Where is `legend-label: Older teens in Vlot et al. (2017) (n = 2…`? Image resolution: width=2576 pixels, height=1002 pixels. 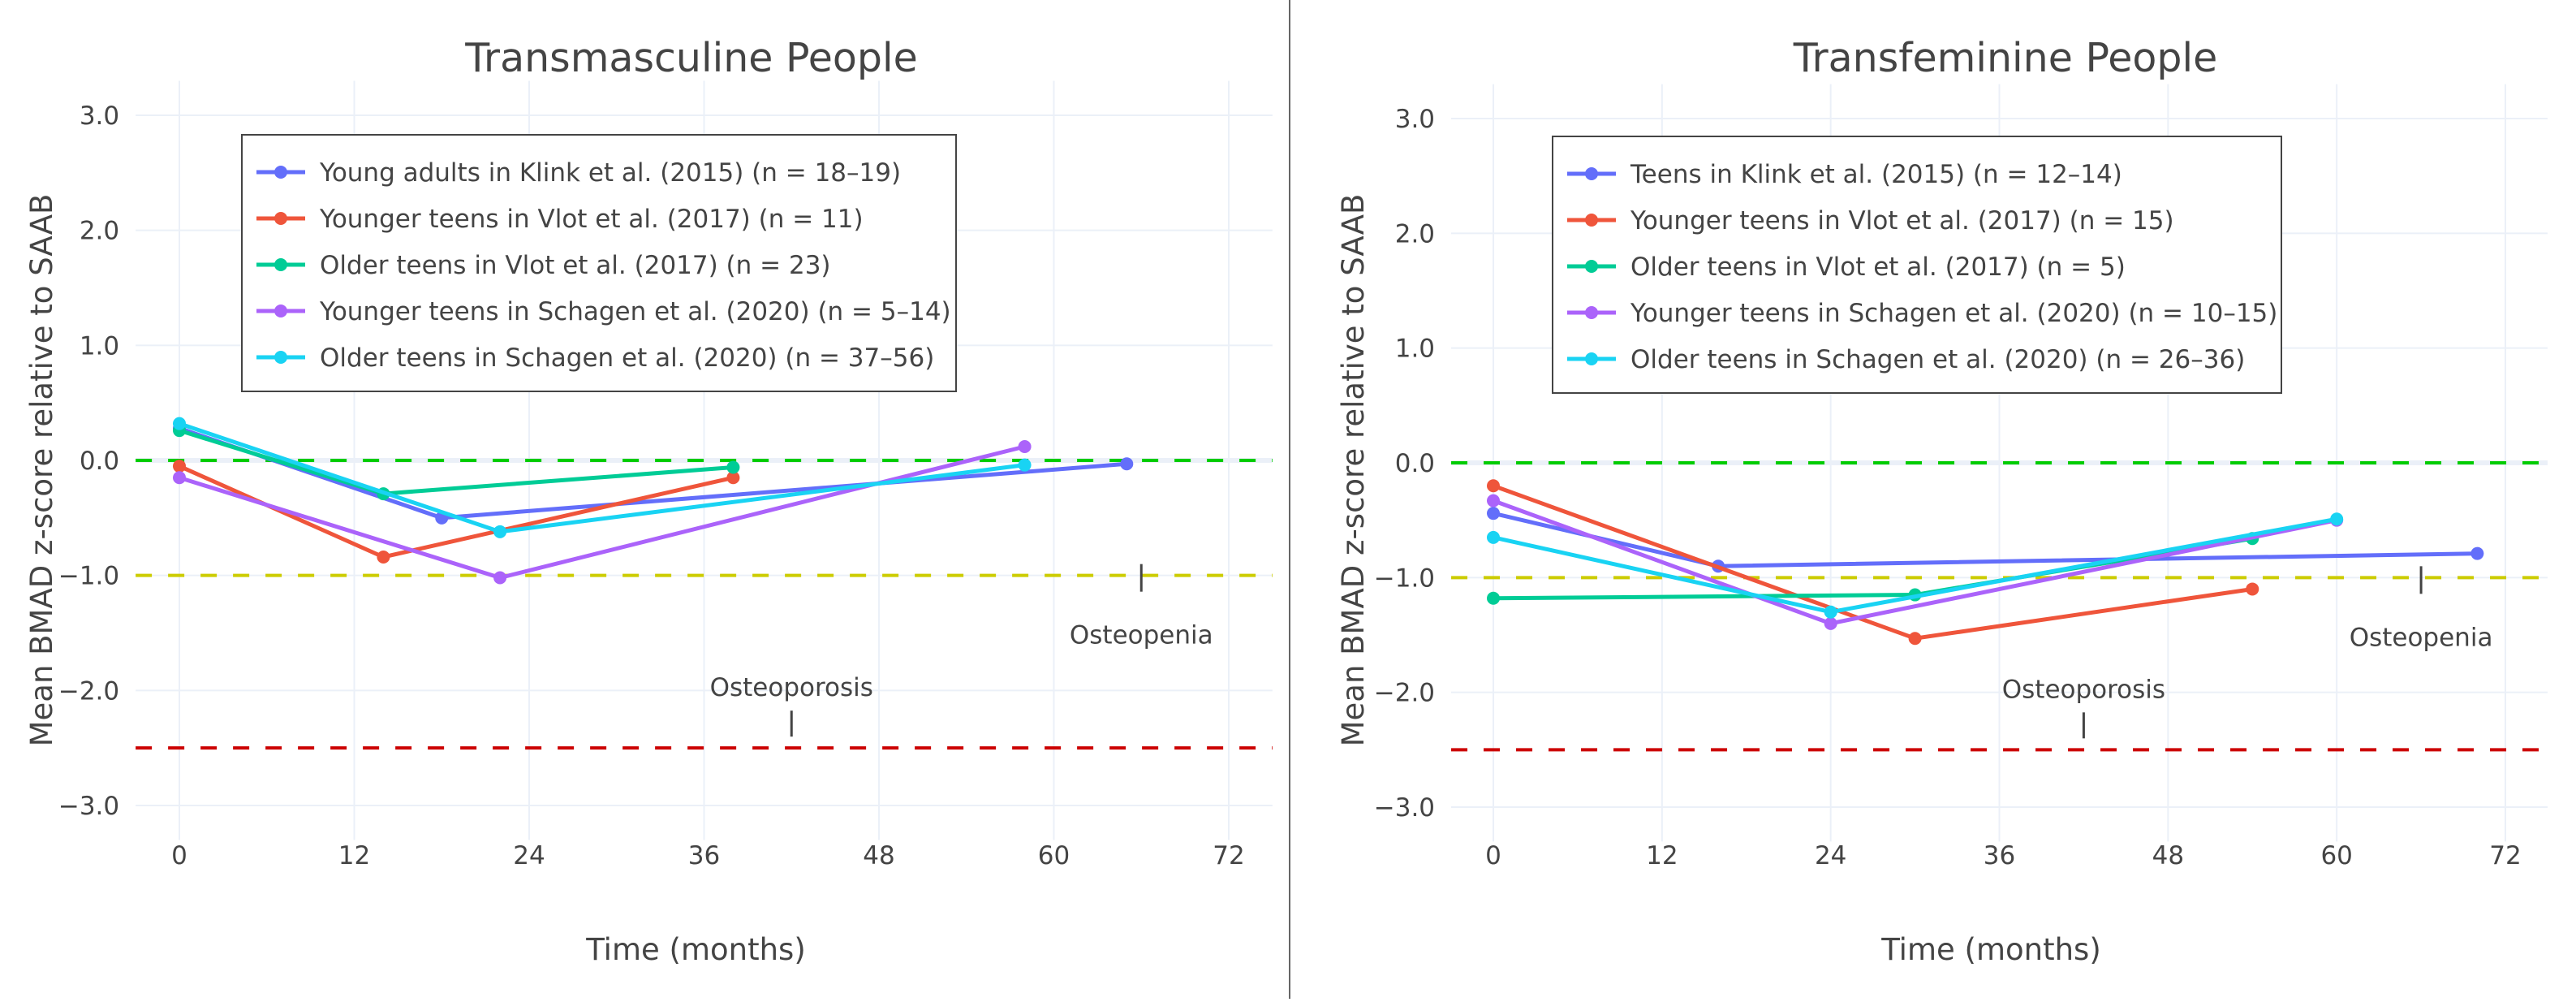 legend-label: Older teens in Vlot et al. (2017) (n = 2… is located at coordinates (576, 265).